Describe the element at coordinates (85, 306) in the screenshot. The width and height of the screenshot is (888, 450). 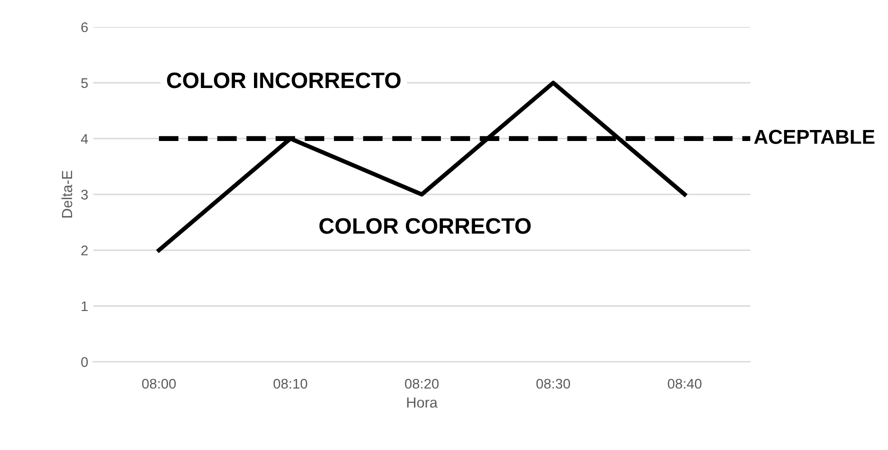
I see `y-tick-label: 1` at that location.